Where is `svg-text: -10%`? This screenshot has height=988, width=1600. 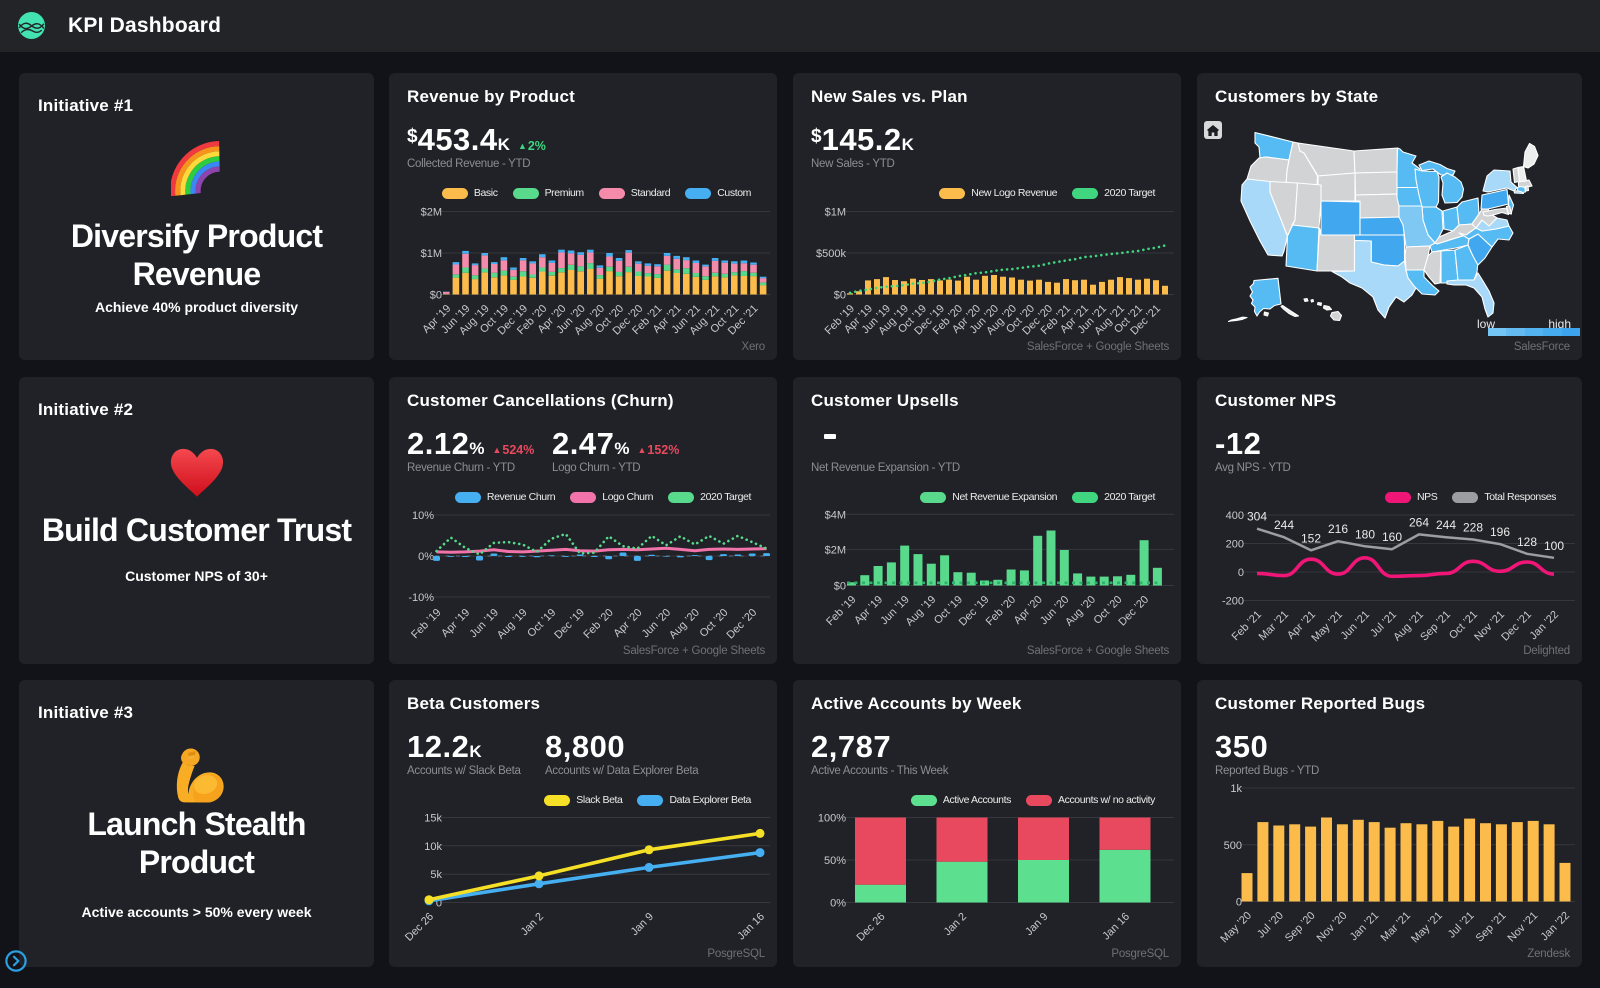
svg-text: -10% is located at coordinates (421, 598).